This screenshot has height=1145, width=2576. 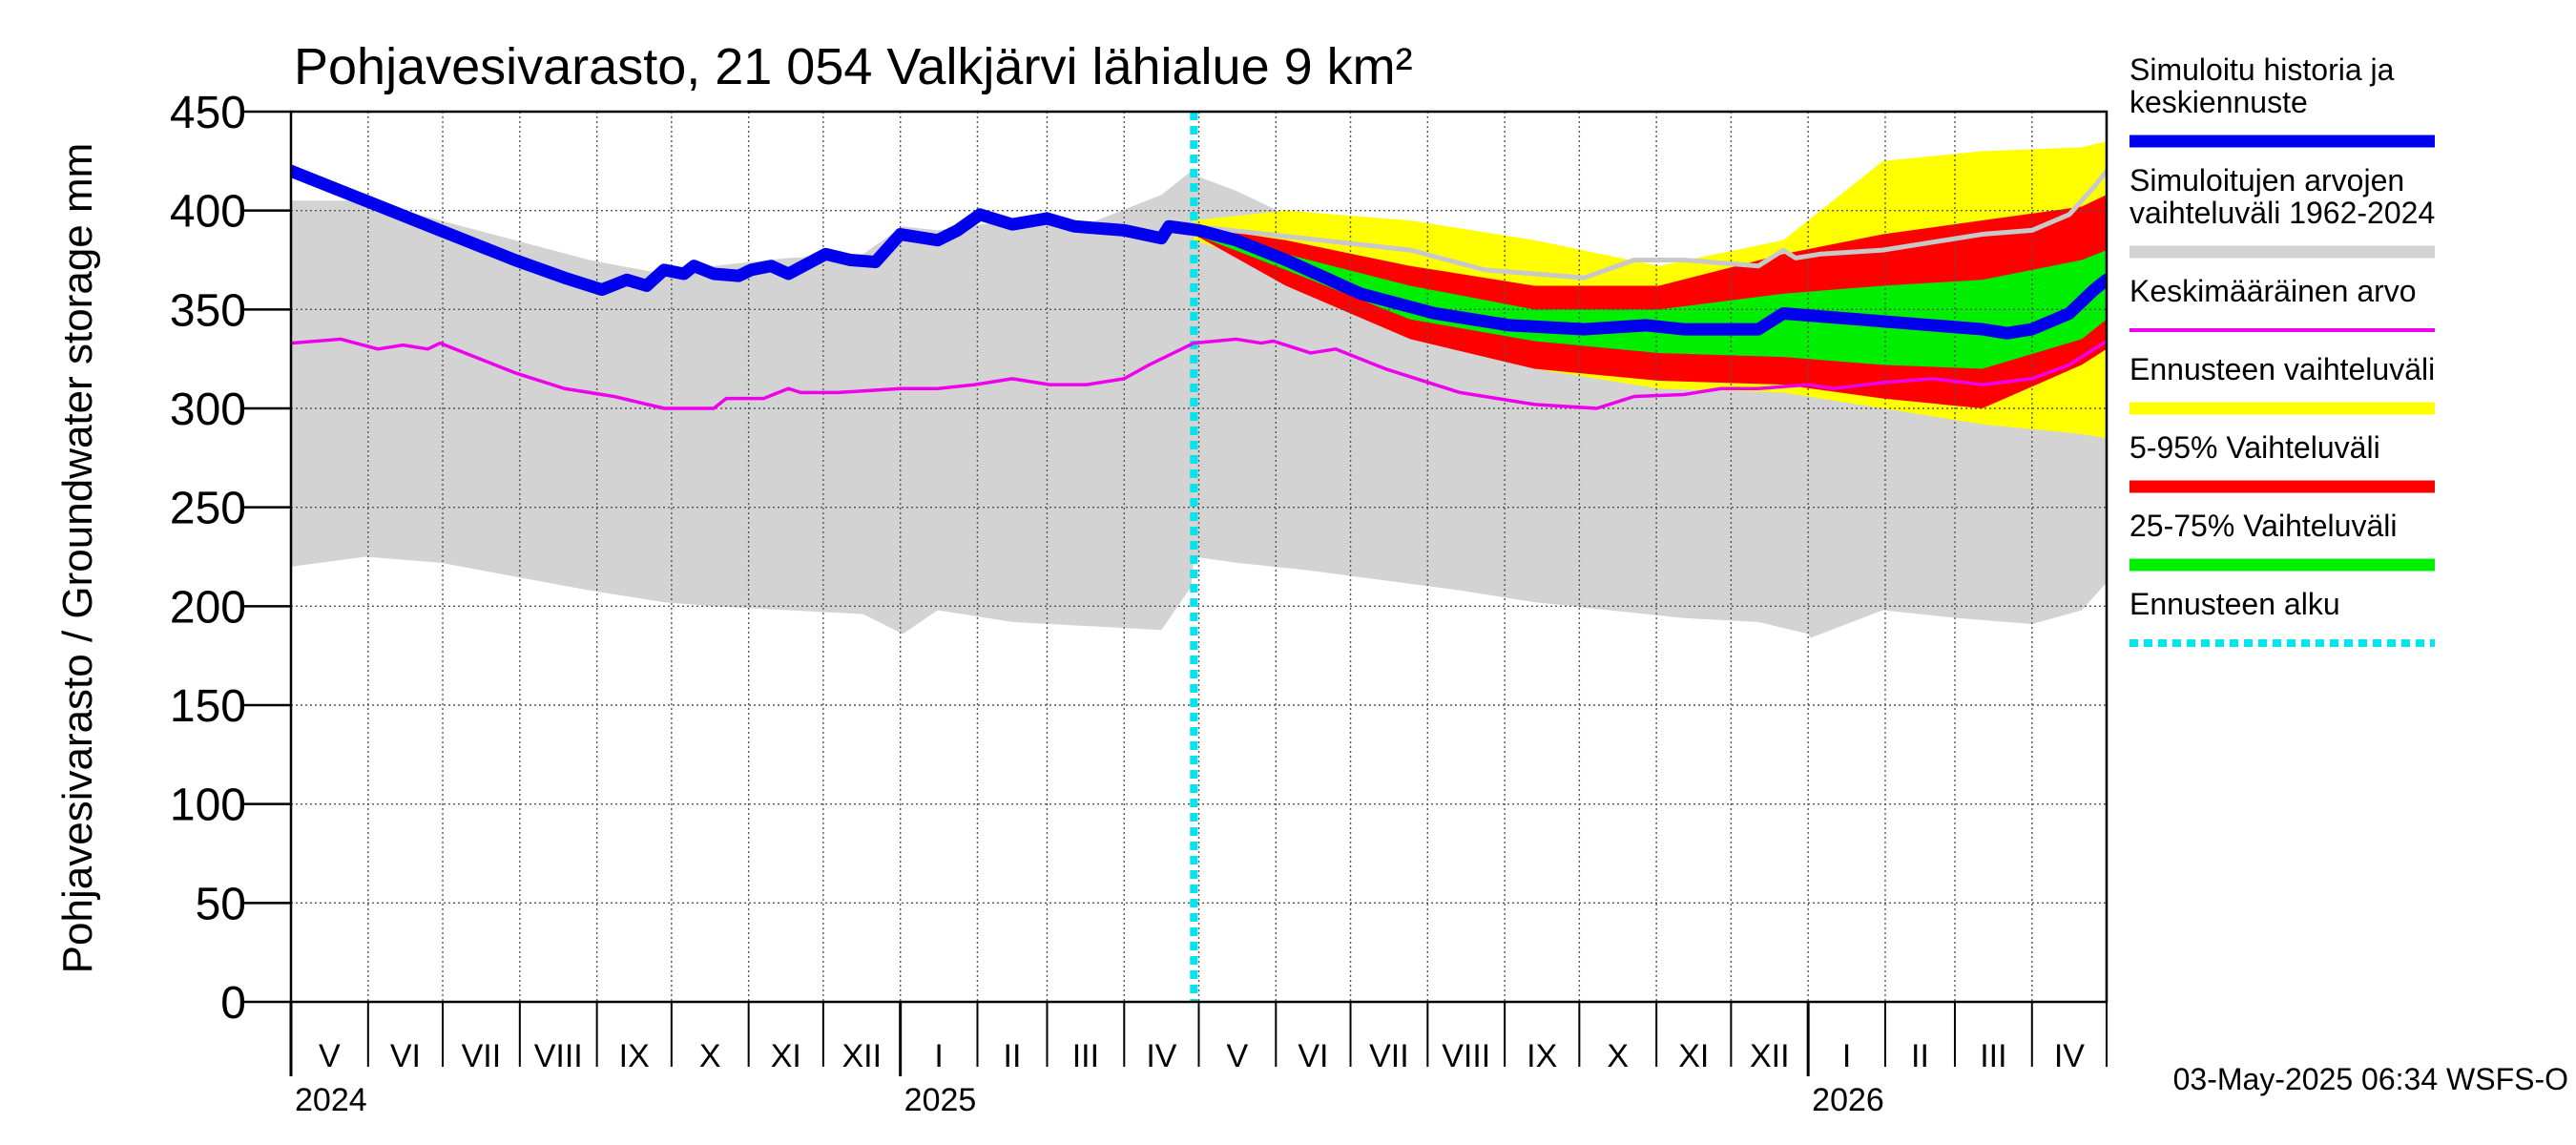 I want to click on month-label-17: X, so click(x=1618, y=1056).